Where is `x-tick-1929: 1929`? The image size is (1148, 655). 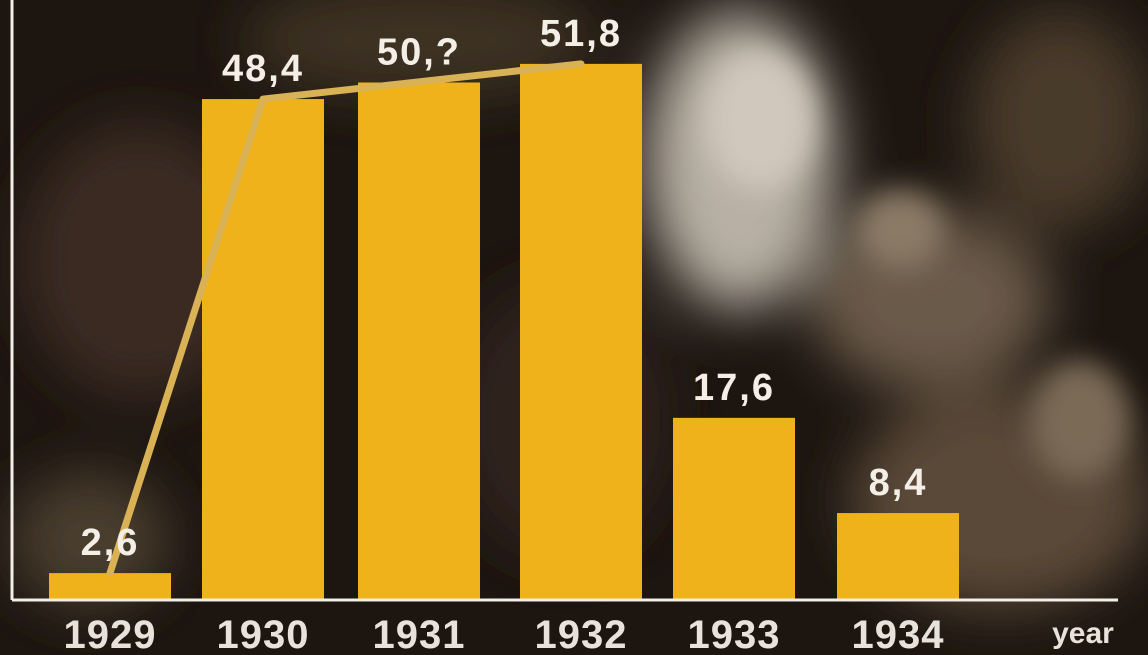
x-tick-1929: 1929 is located at coordinates (110, 634).